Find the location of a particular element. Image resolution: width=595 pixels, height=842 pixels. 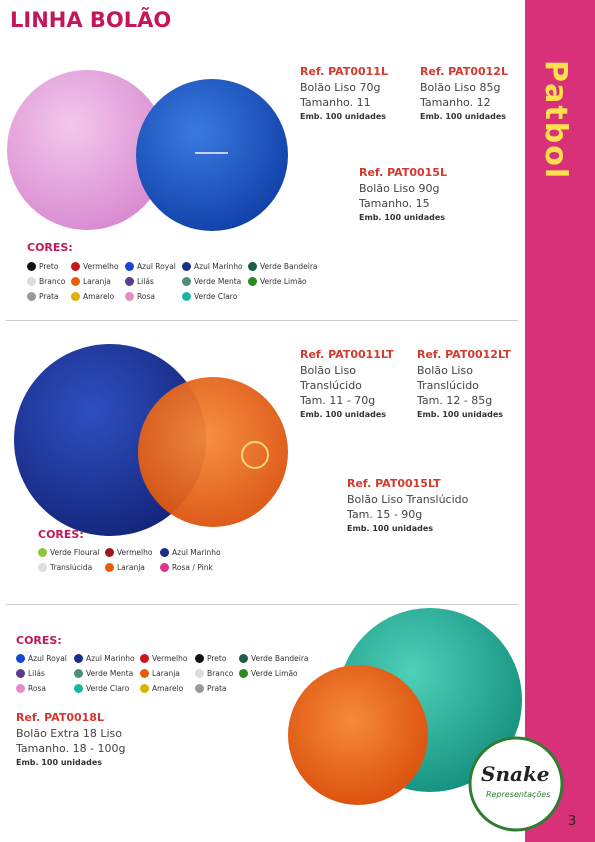

sidebar-brand: Patbol is located at coordinates (555, 120).